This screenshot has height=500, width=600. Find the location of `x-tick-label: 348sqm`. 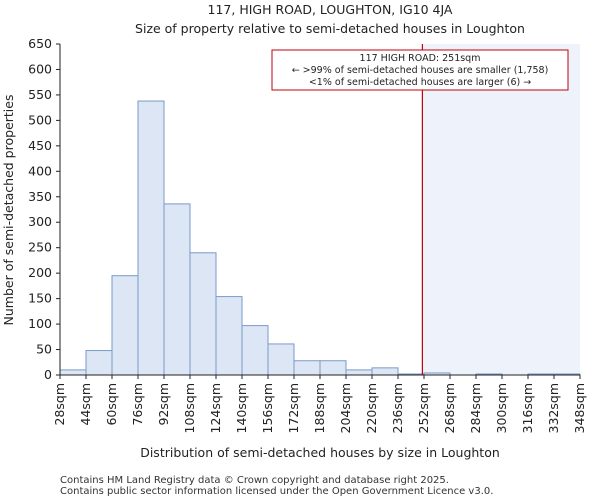

x-tick-label: 348sqm is located at coordinates (579, 408).